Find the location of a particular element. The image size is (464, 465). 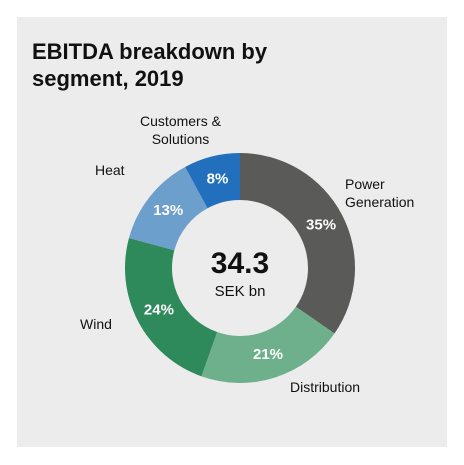

center-value: 34.3 is located at coordinates (240, 263).